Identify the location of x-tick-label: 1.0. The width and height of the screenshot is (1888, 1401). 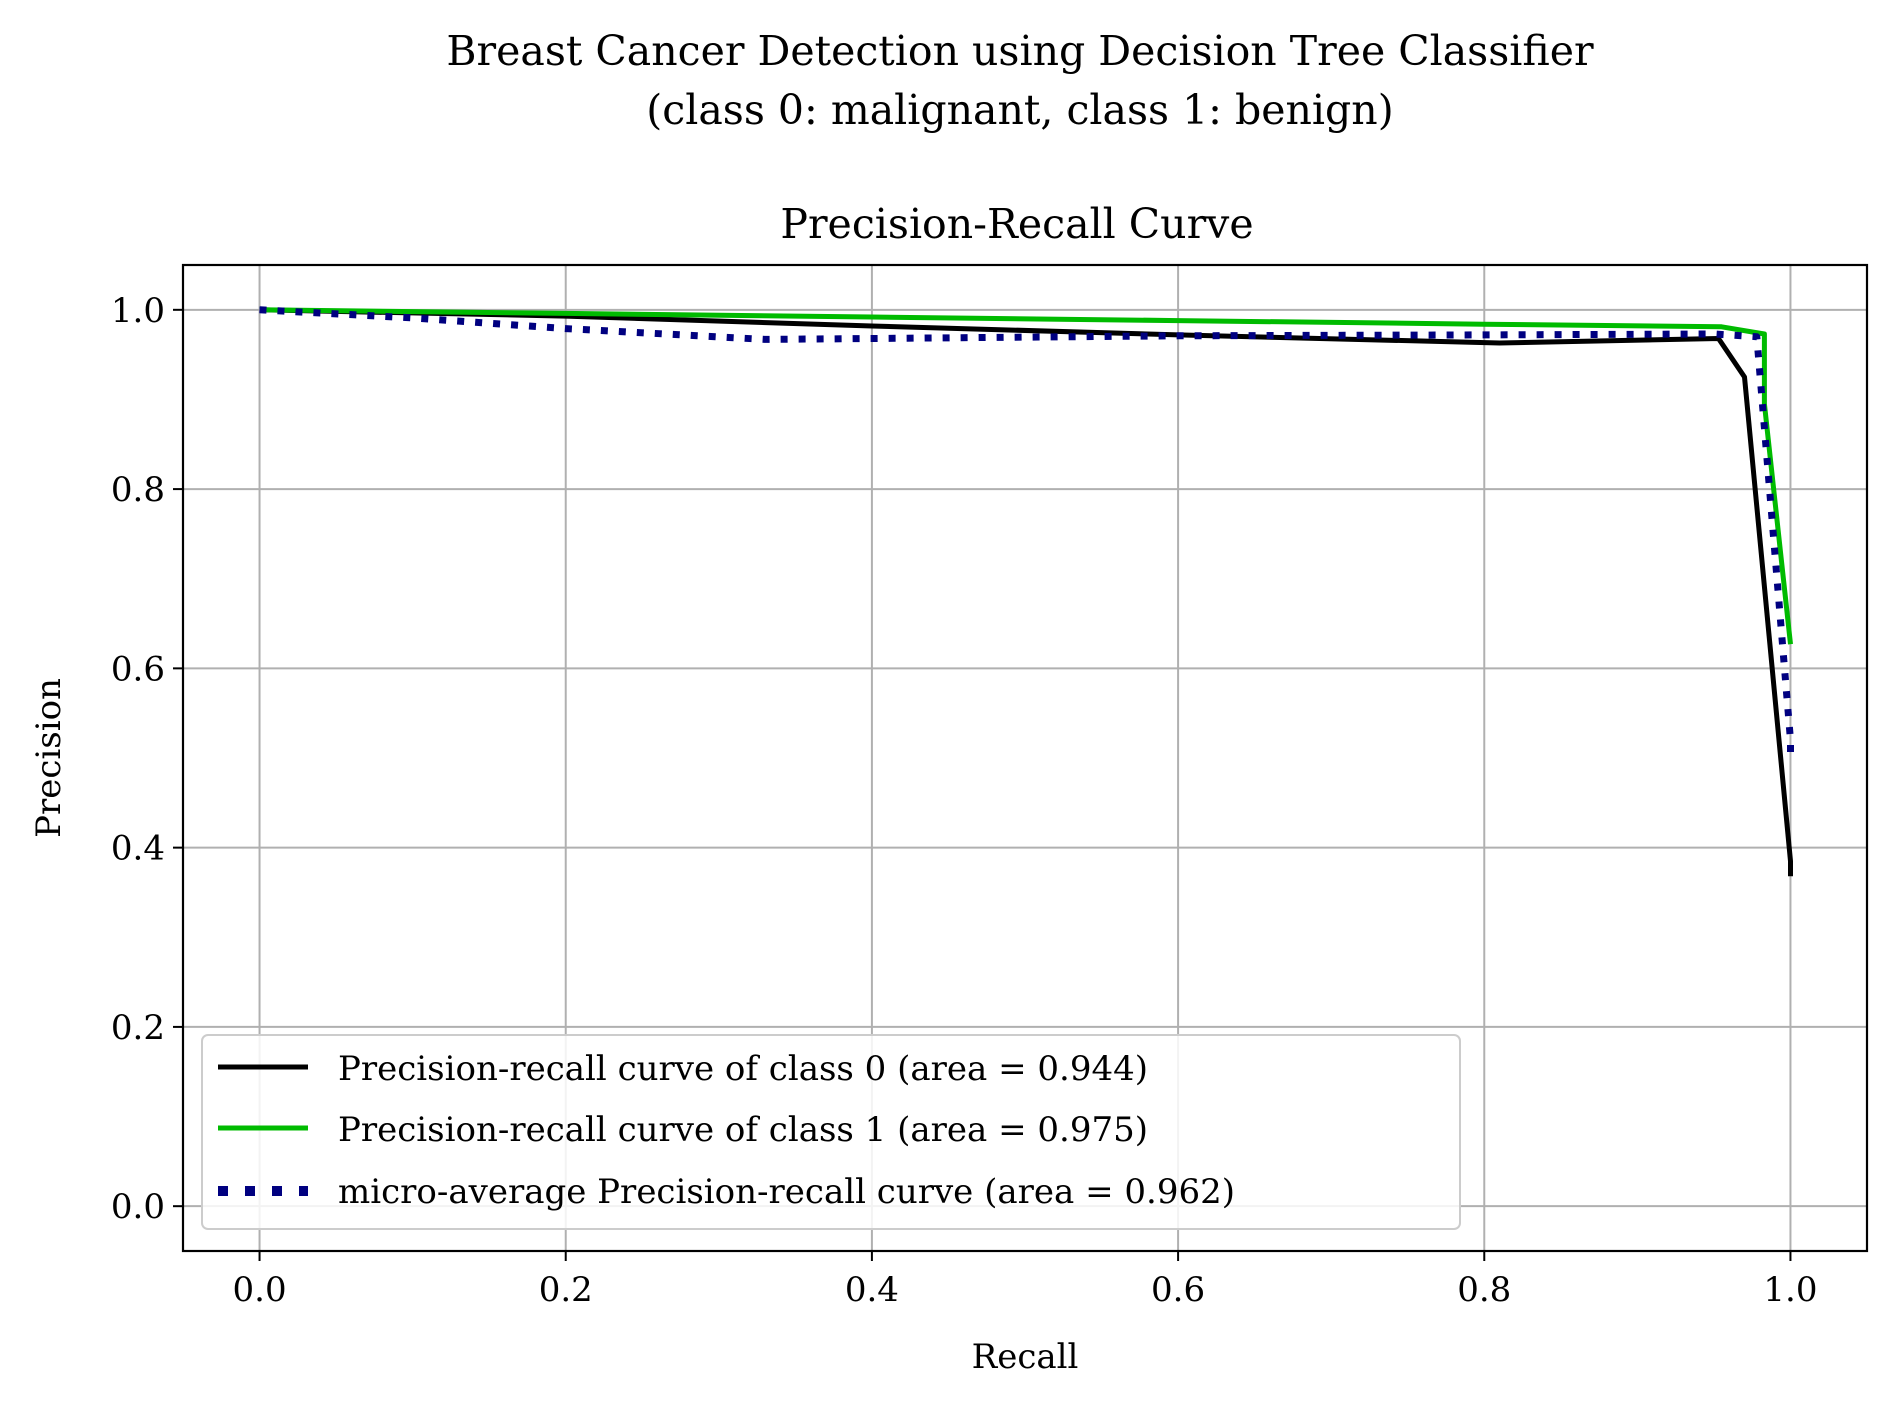
(1790, 1290).